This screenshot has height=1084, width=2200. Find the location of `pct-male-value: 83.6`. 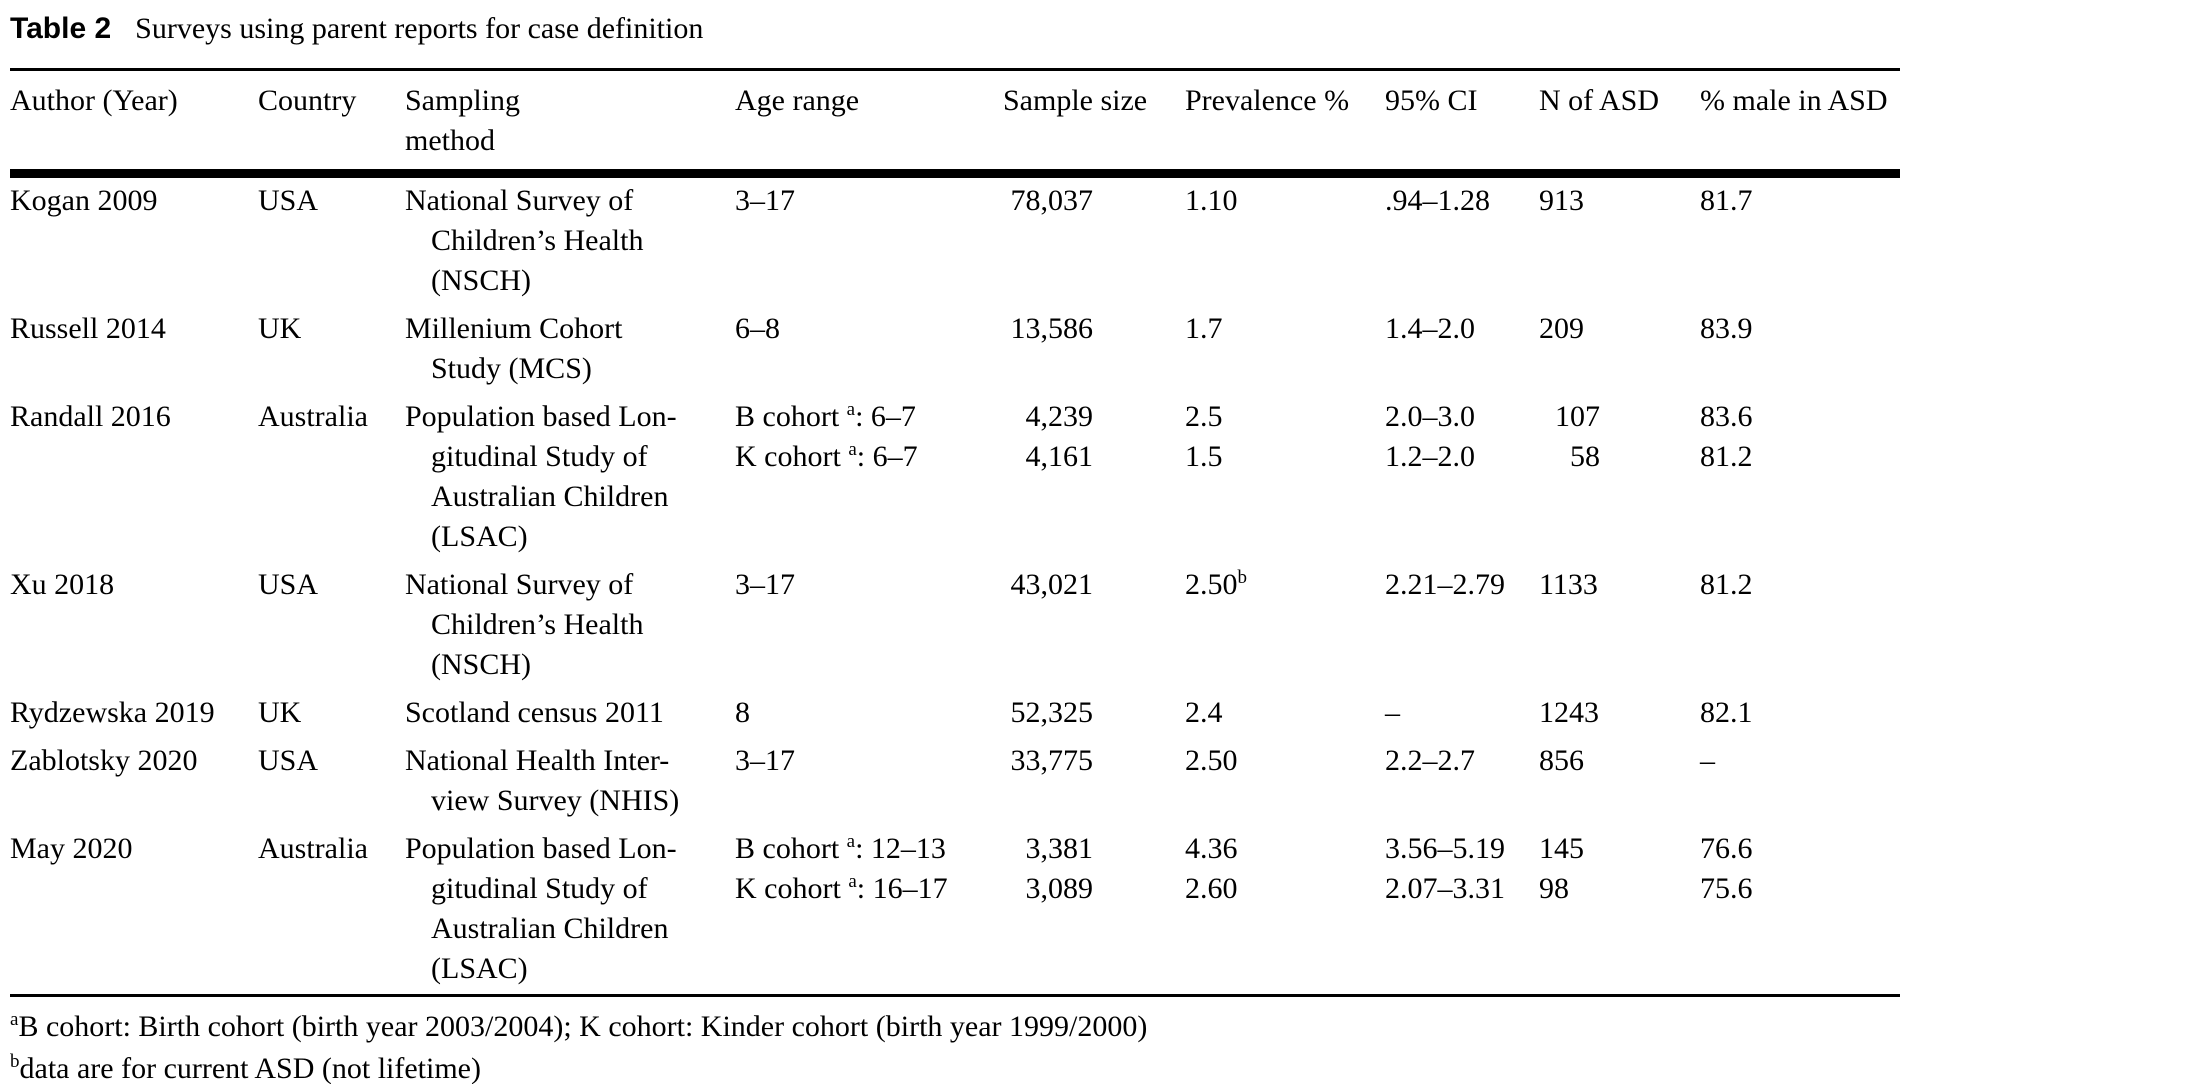

pct-male-value: 83.6 is located at coordinates (1726, 416).